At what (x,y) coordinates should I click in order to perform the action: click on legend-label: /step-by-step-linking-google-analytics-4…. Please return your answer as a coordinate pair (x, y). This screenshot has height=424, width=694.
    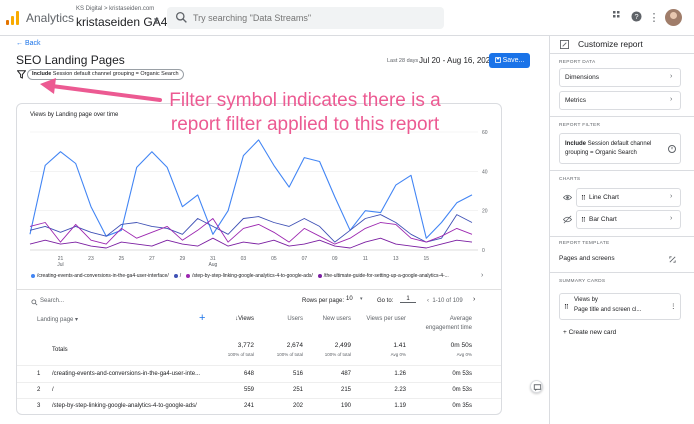
    Looking at the image, I should click on (252, 276).